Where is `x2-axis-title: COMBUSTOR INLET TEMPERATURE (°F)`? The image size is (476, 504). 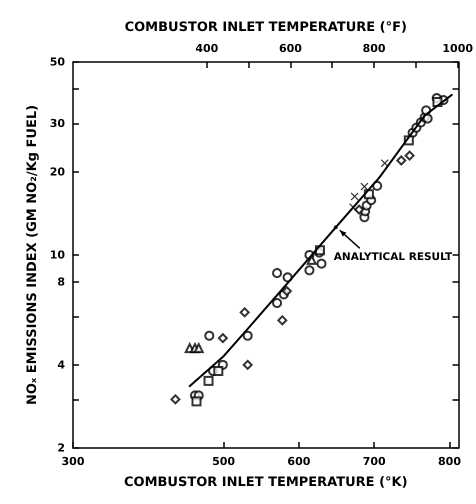
x2-axis-title: COMBUSTOR INLET TEMPERATURE (°F) is located at coordinates (265, 27).